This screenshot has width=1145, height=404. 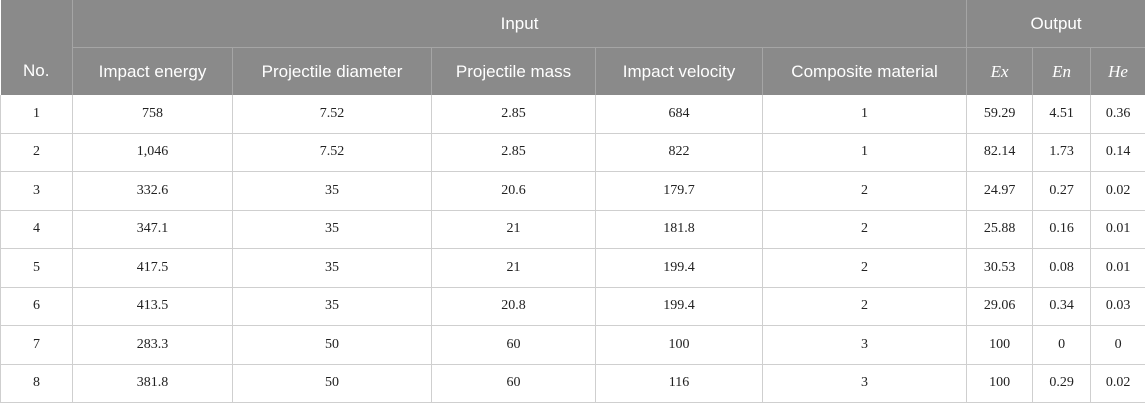 I want to click on table-row: 2 1,046 7.52 2.85 822 1 82.14 1.73 0.14, so click(x=572, y=152).